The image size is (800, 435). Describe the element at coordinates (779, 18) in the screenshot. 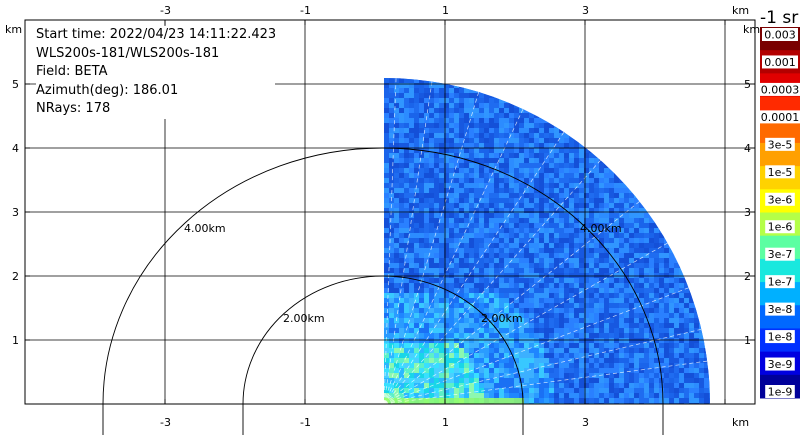

I see `colorbar-title: -1 sr` at that location.